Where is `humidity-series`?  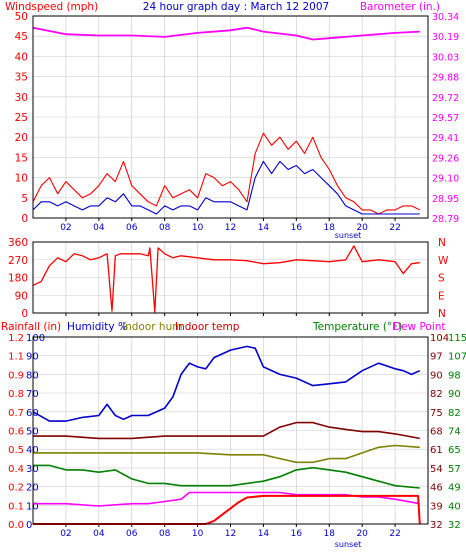 humidity-series is located at coordinates (226, 383).